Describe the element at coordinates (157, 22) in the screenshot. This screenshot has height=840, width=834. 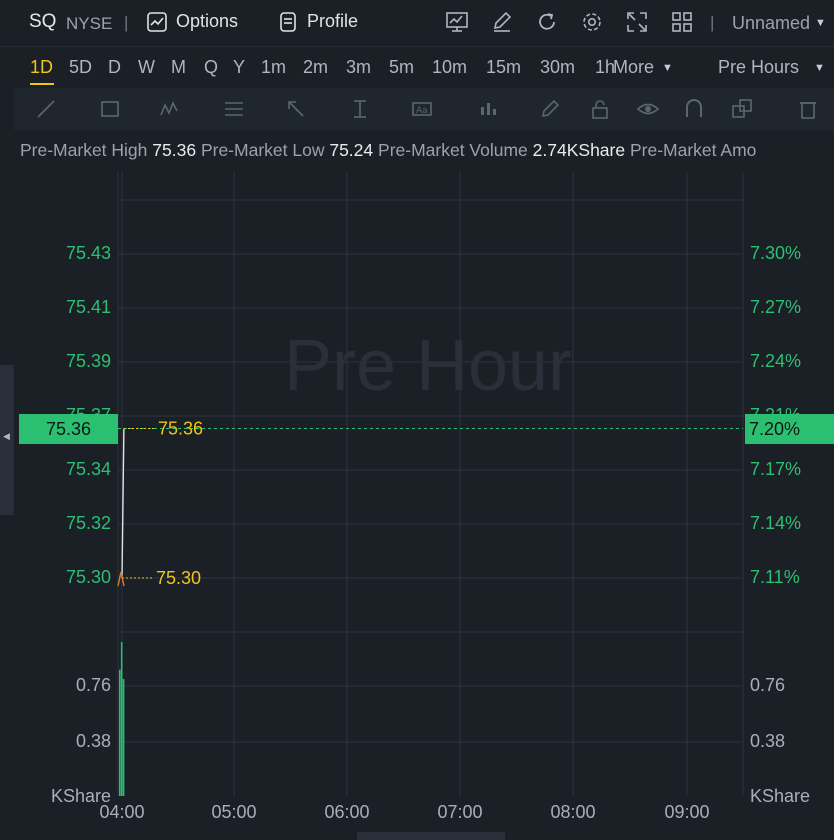
I see `options-icon` at that location.